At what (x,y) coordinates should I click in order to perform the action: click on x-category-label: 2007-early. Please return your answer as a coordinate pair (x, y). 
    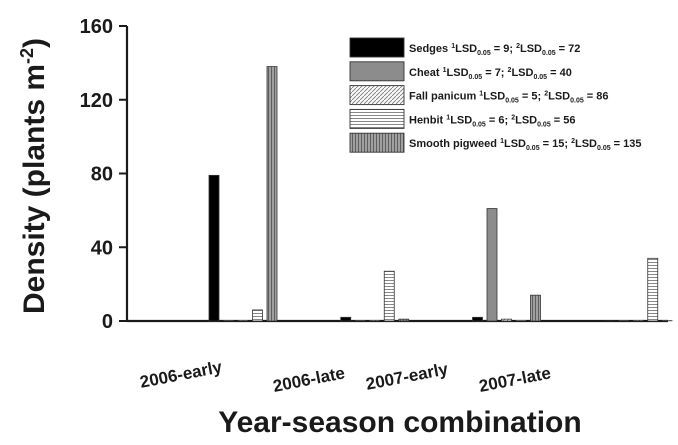
    Looking at the image, I should click on (407, 376).